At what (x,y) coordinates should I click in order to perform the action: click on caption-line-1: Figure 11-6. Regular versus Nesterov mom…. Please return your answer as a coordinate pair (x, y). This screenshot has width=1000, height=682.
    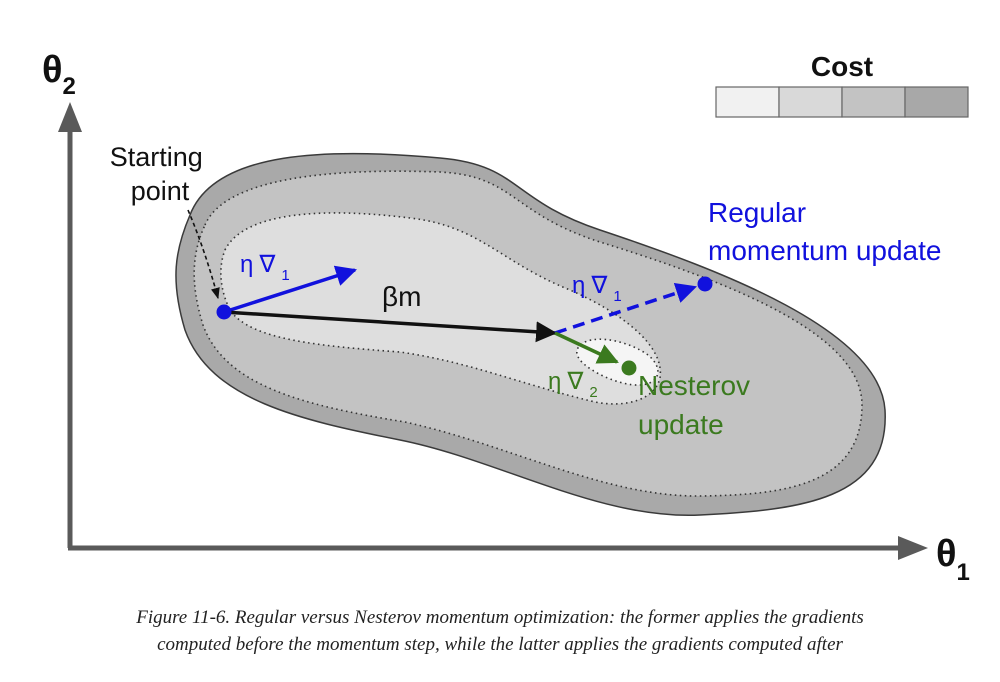
    Looking at the image, I should click on (500, 617).